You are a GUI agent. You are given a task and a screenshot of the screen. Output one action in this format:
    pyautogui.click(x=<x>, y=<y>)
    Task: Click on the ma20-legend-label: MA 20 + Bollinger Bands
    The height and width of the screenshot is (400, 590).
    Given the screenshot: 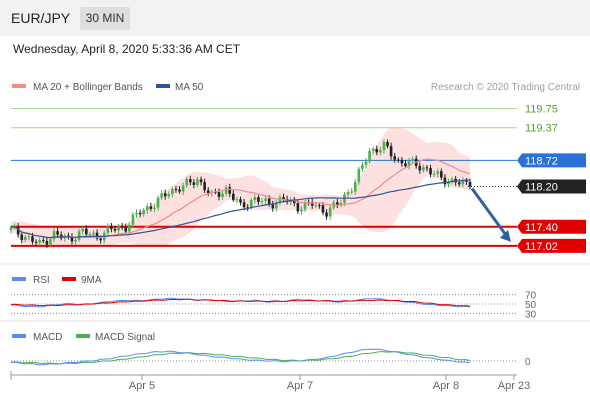 What is the action you would take?
    pyautogui.click(x=88, y=87)
    